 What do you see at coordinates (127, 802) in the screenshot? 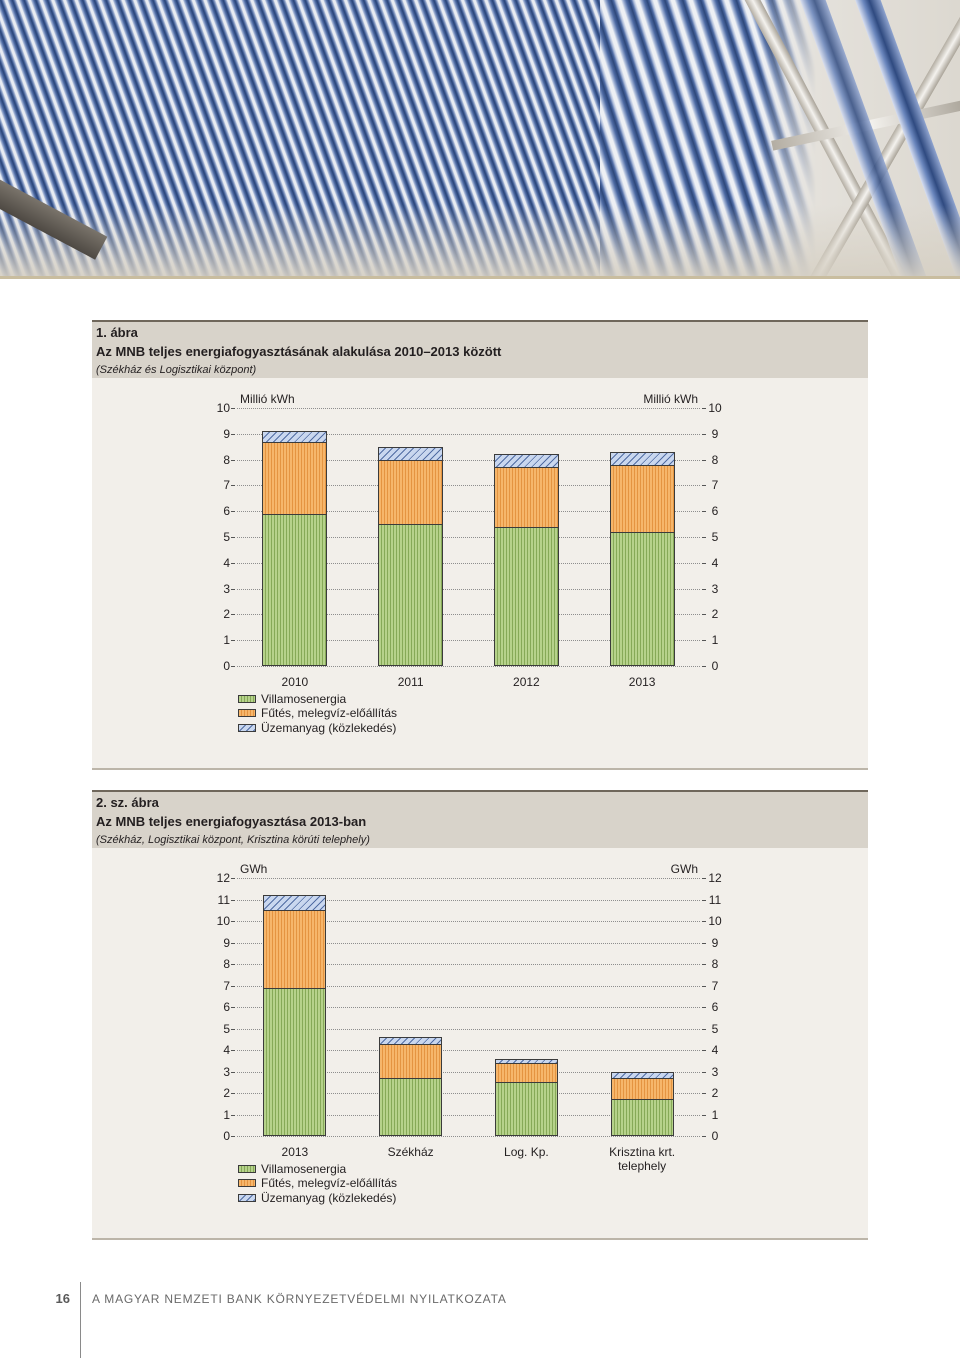
I see `figure-2-label: 2. sz. ábra` at bounding box center [127, 802].